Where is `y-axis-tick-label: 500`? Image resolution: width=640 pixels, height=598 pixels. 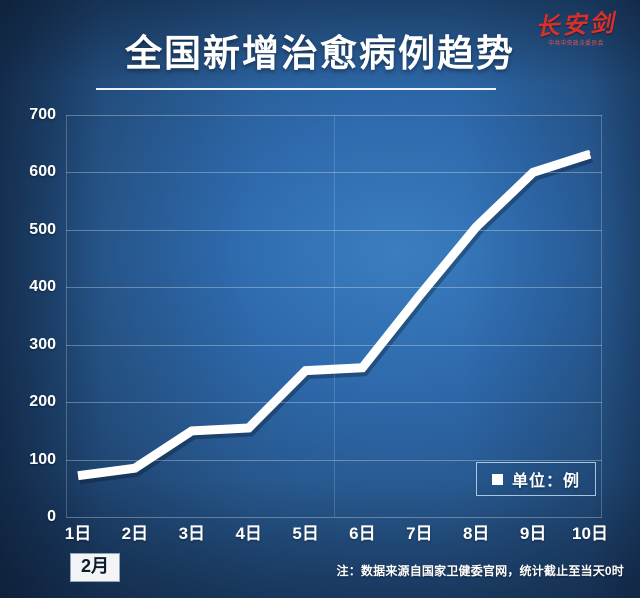 y-axis-tick-label: 500 is located at coordinates (42, 229).